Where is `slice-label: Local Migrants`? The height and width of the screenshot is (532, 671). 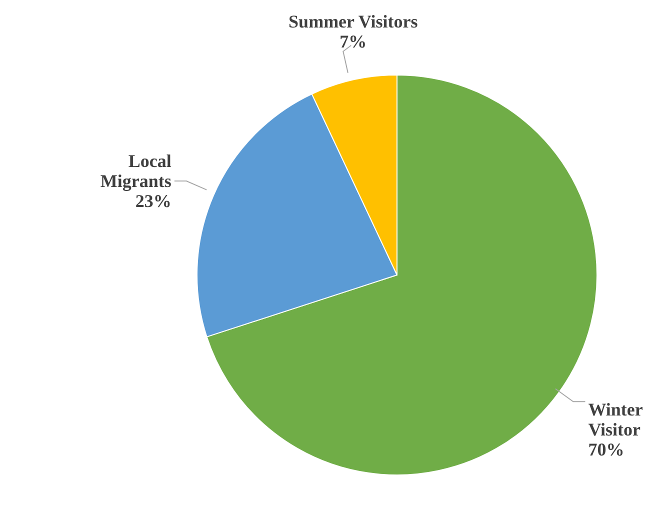
slice-label: Local Migrants is located at coordinates (136, 171).